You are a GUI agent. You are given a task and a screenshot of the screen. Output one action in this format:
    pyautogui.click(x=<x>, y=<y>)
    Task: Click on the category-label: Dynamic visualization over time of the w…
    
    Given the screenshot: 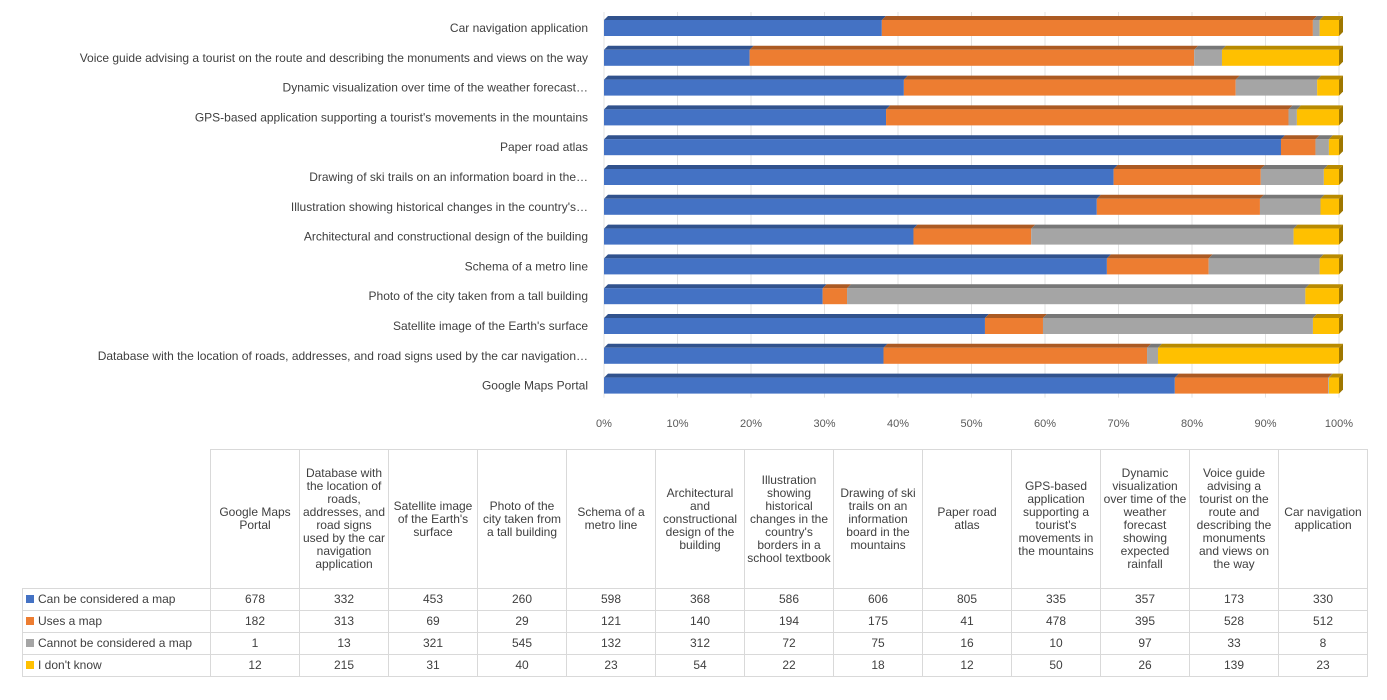 What is the action you would take?
    pyautogui.click(x=435, y=88)
    